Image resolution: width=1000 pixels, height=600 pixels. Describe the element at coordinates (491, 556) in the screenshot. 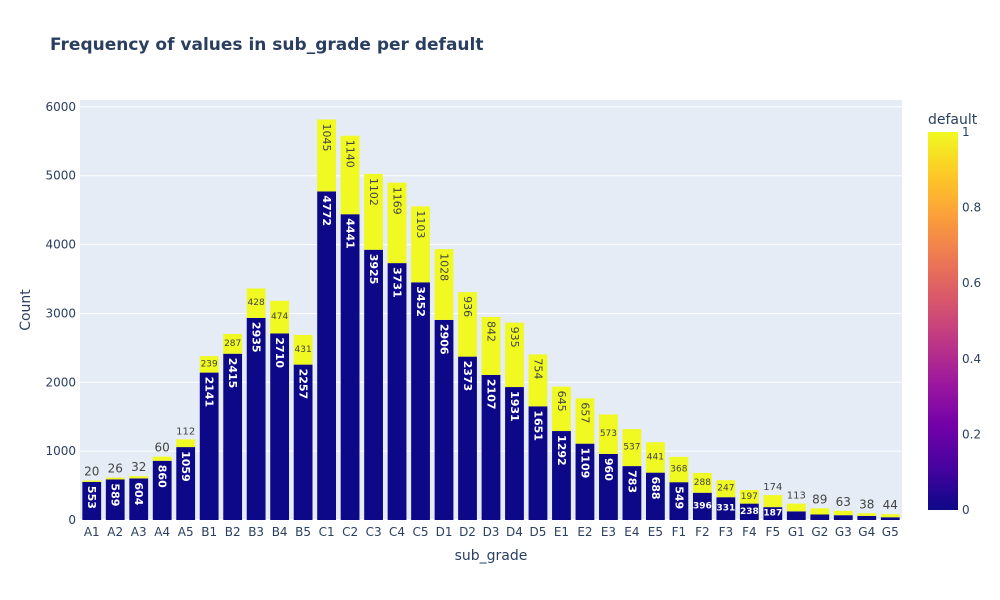

I see `x-axis-title: sub_grade` at that location.